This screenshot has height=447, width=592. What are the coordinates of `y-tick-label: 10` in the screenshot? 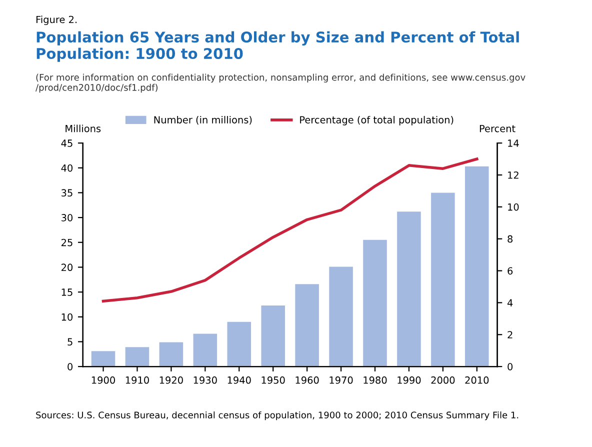 It's located at (67, 317).